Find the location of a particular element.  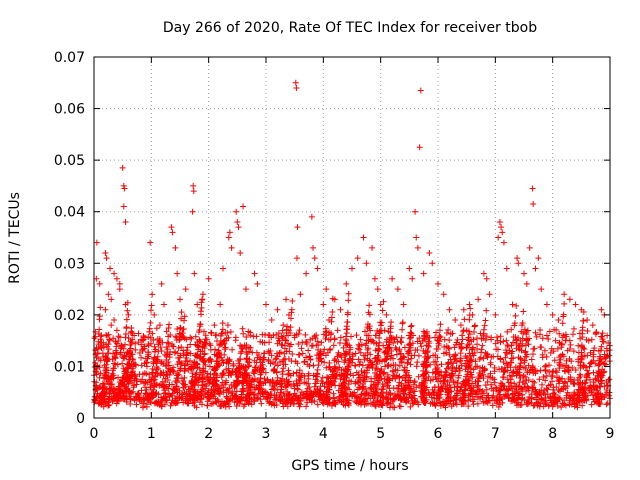

x-tick-label: 1 is located at coordinates (151, 434).